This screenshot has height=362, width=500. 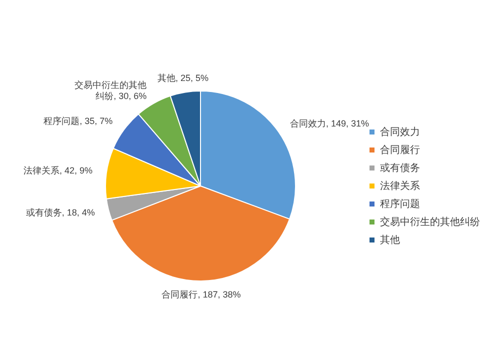 I want to click on data-label: 合同效力, 149, 31%, so click(x=330, y=123).